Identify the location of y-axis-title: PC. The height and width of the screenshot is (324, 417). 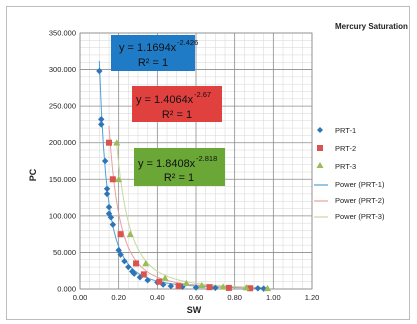
(33, 174).